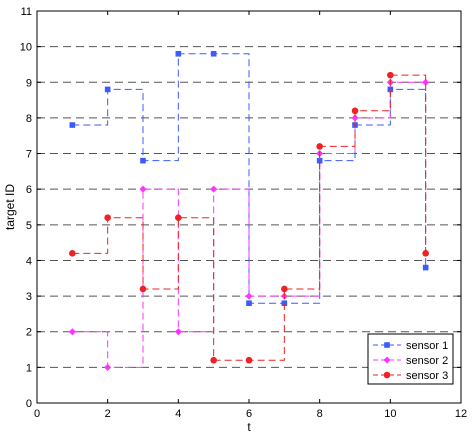  I want to click on x-tick-label-12: 12, so click(461, 414).